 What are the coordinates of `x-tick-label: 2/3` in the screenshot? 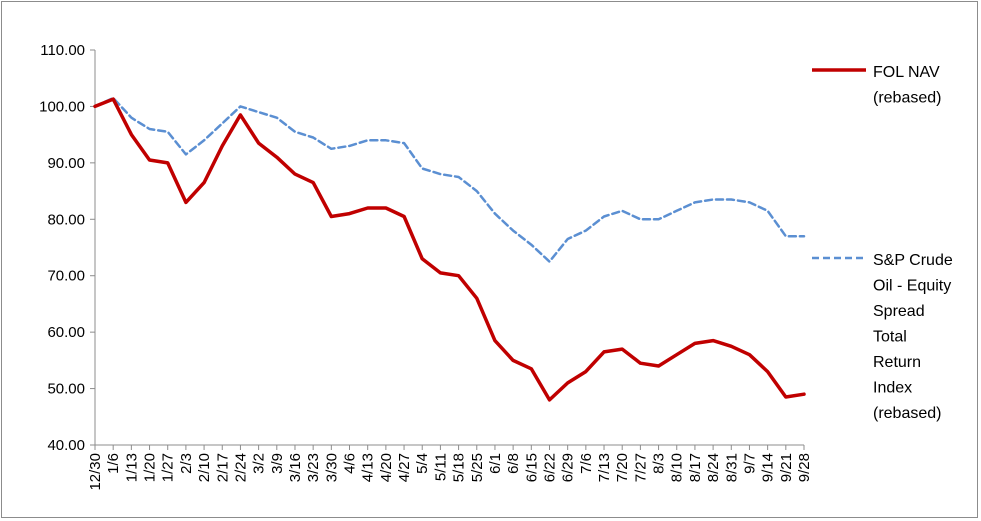 It's located at (186, 463).